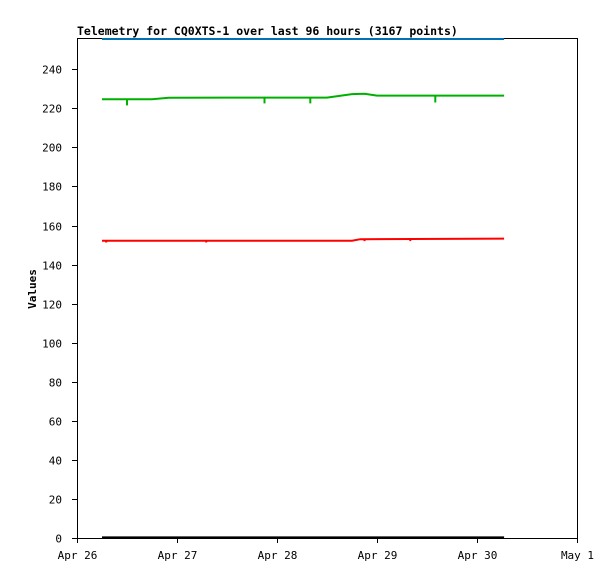  I want to click on y-tick-label: 120, so click(52, 305).